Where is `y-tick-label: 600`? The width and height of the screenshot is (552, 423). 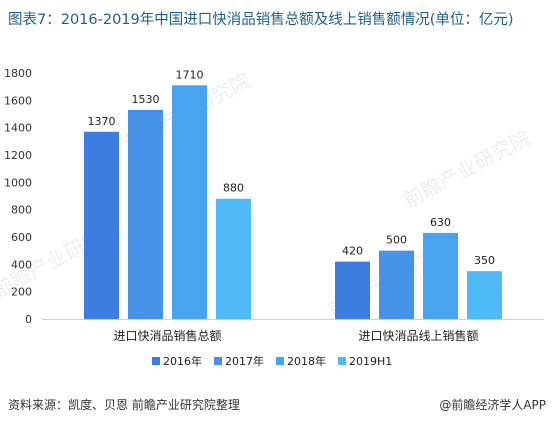
y-tick-label: 600 is located at coordinates (21, 237).